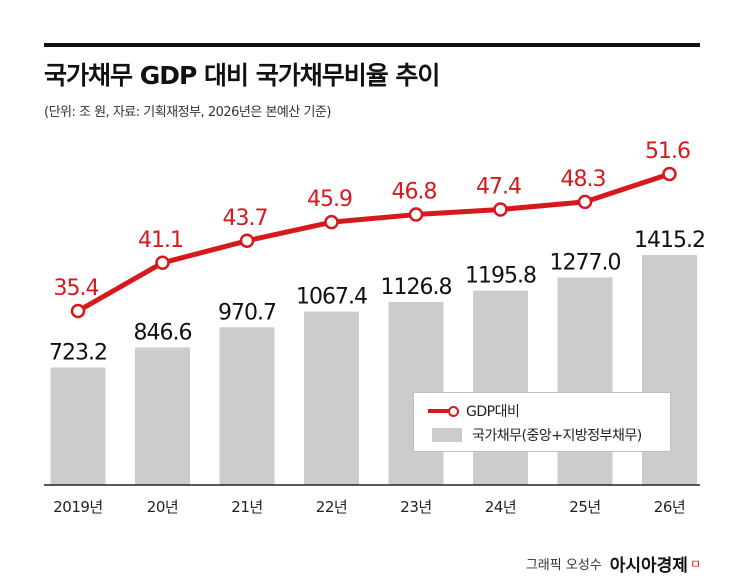  I want to click on x-tick-label: 23년, so click(415, 507).